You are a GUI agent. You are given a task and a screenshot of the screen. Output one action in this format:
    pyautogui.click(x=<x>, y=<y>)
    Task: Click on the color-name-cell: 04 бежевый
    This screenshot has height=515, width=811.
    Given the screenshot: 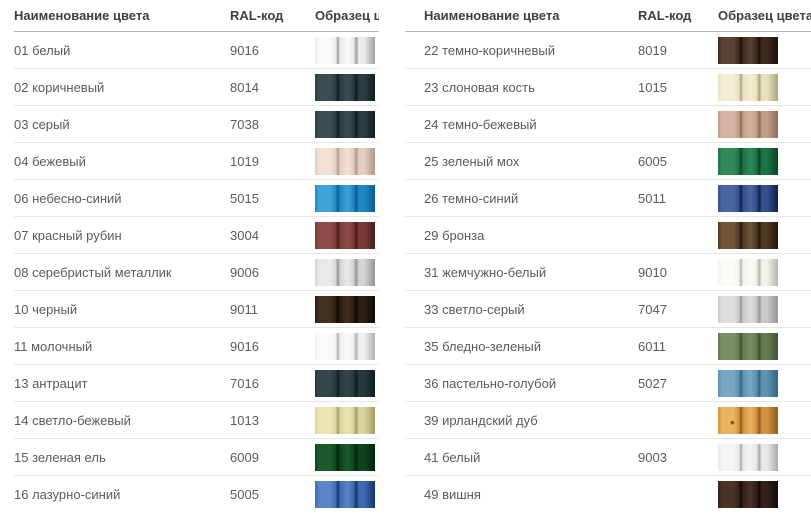 What is the action you would take?
    pyautogui.click(x=50, y=161)
    